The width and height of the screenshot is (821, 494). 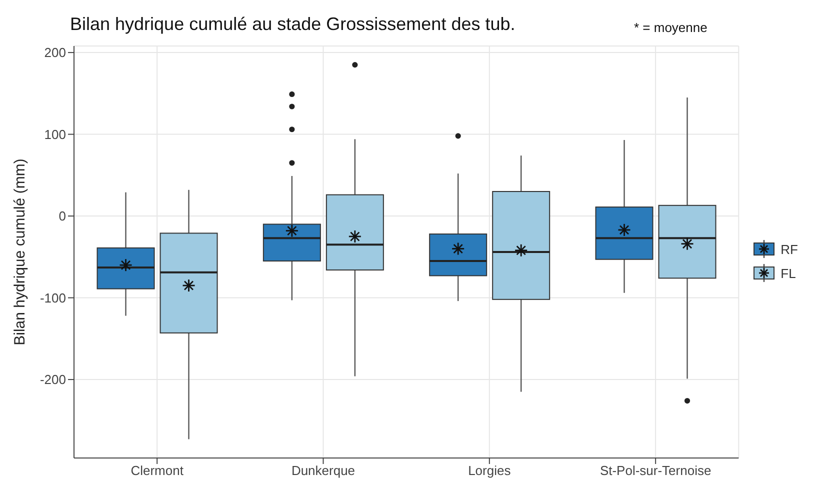 What do you see at coordinates (323, 470) in the screenshot?
I see `x-tick-label: Dunkerque` at bounding box center [323, 470].